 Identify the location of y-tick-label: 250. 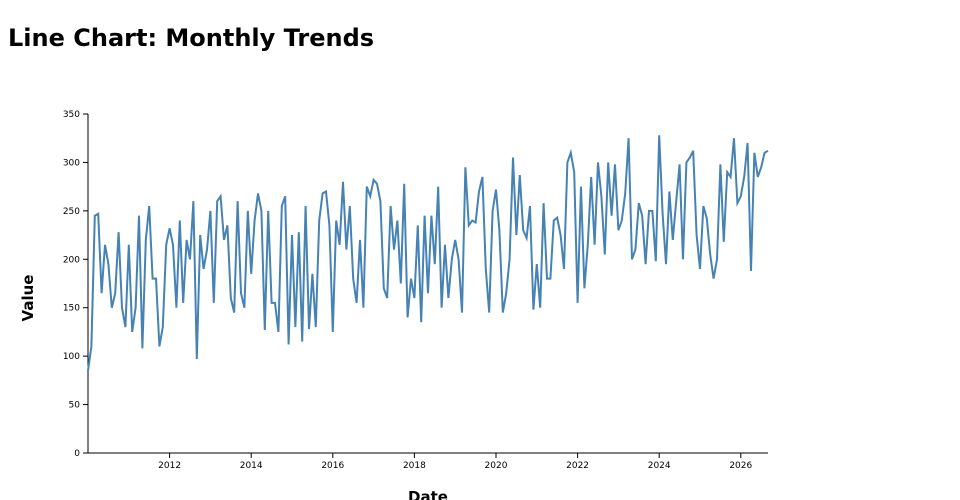
(71, 212).